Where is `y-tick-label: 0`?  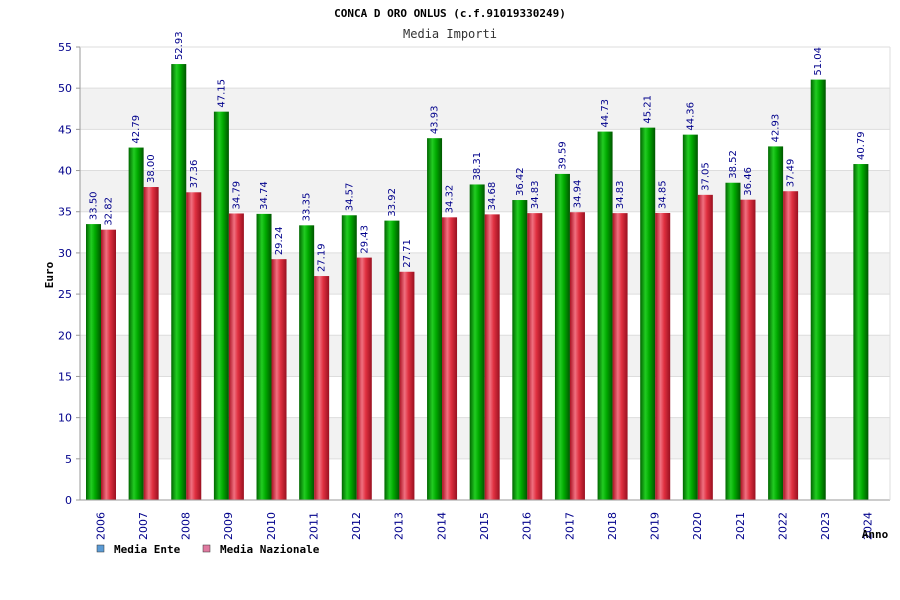
y-tick-label: 0 is located at coordinates (68, 500).